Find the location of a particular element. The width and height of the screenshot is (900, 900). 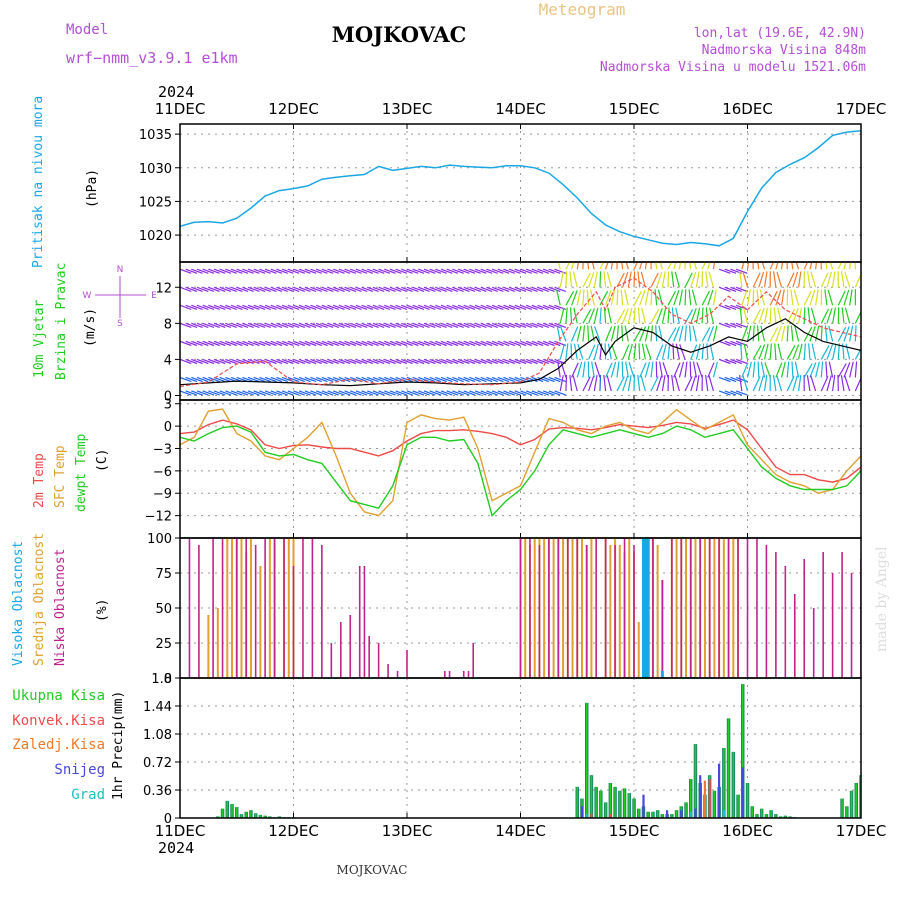

wind-speed-line is located at coordinates (520, 352).